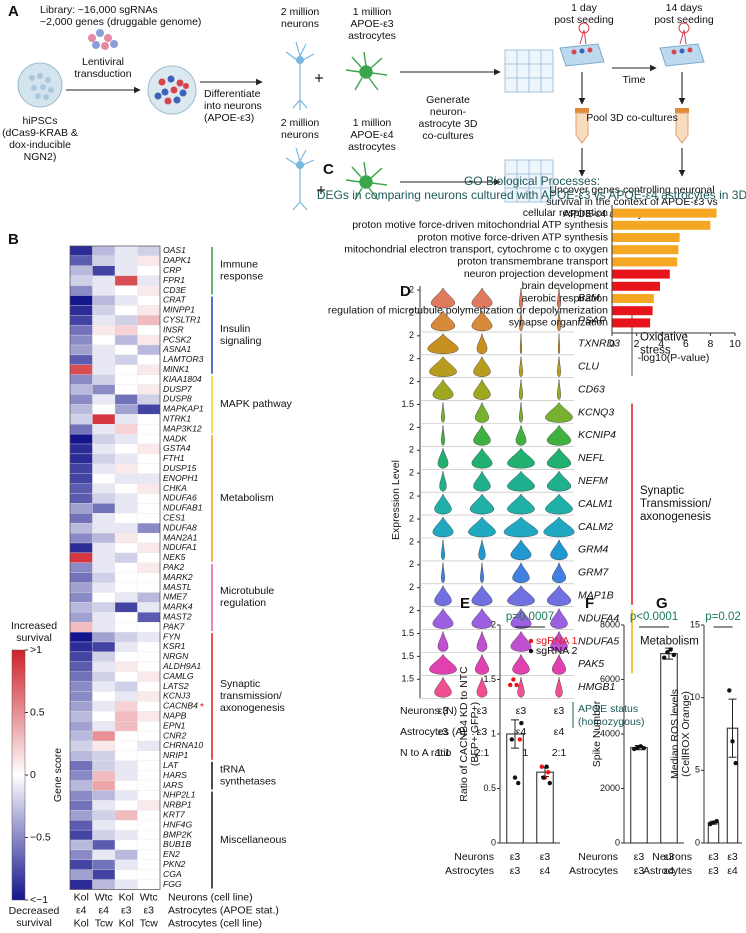 The height and width of the screenshot is (933, 746). Describe the element at coordinates (584, 8) in the screenshot. I see `timepoint-label: 1 day` at that location.